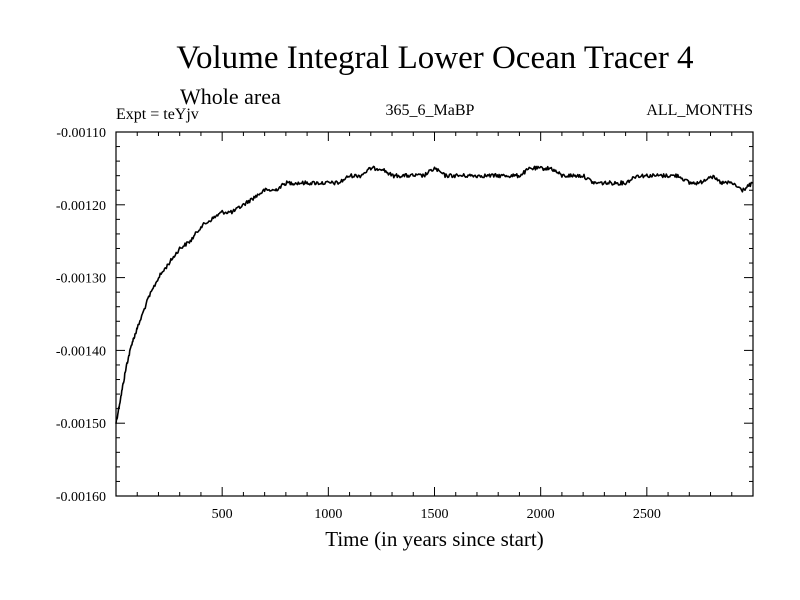 The height and width of the screenshot is (600, 800). I want to click on x-axis-label: Time (in years since start), so click(434, 539).